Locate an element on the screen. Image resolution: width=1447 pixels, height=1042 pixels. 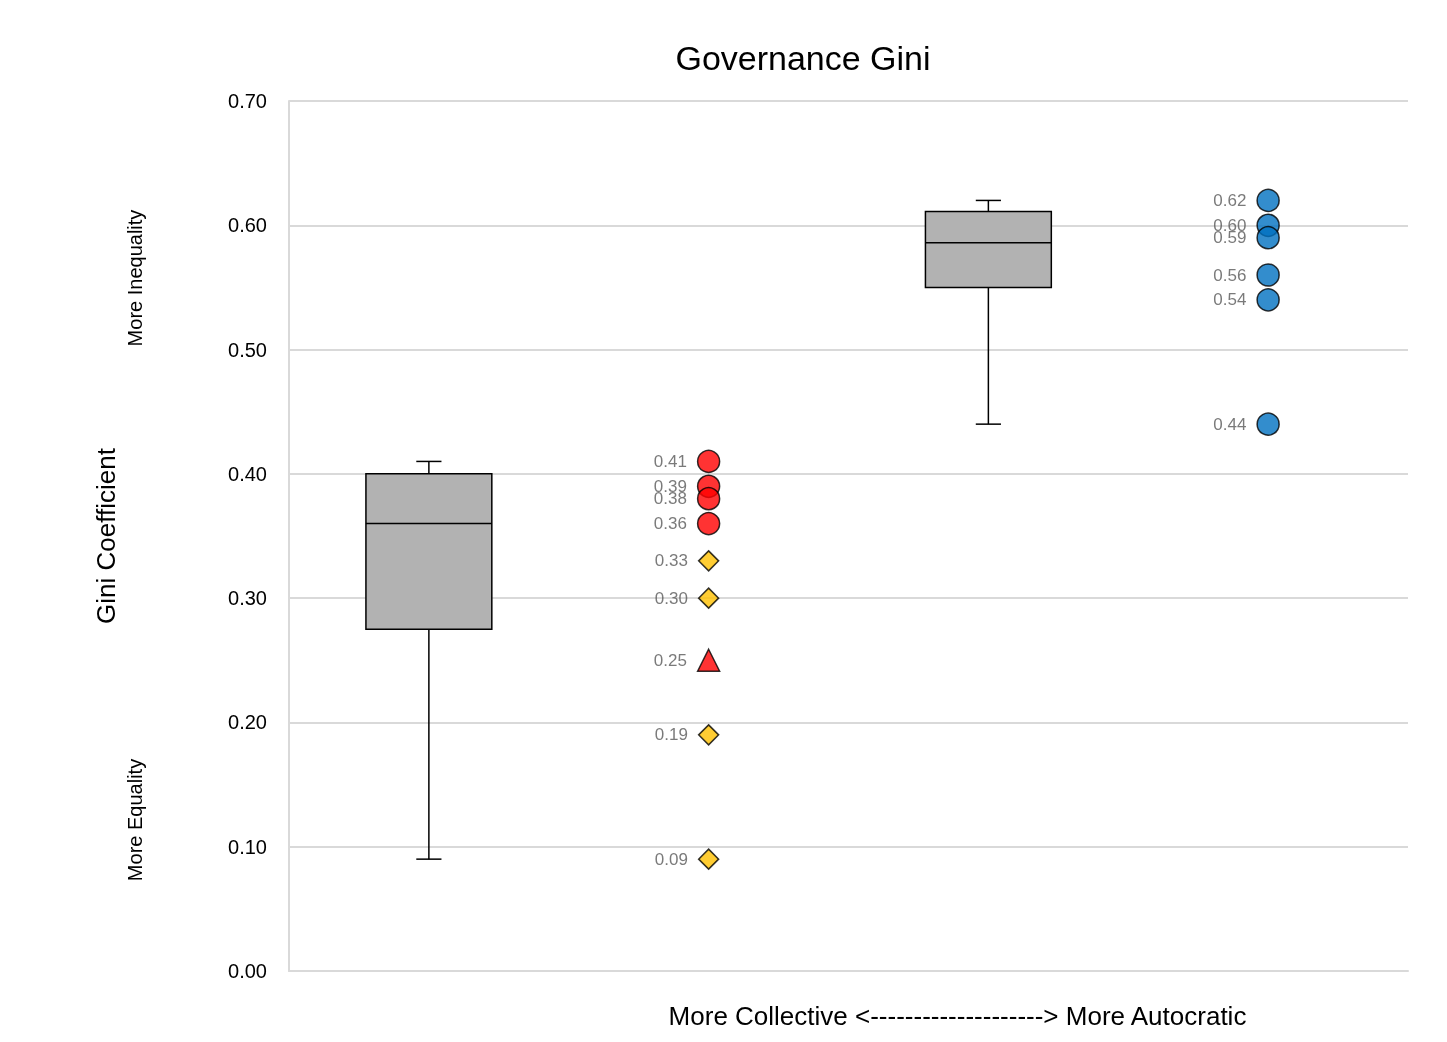
data-label: 0.54 is located at coordinates (1230, 300).